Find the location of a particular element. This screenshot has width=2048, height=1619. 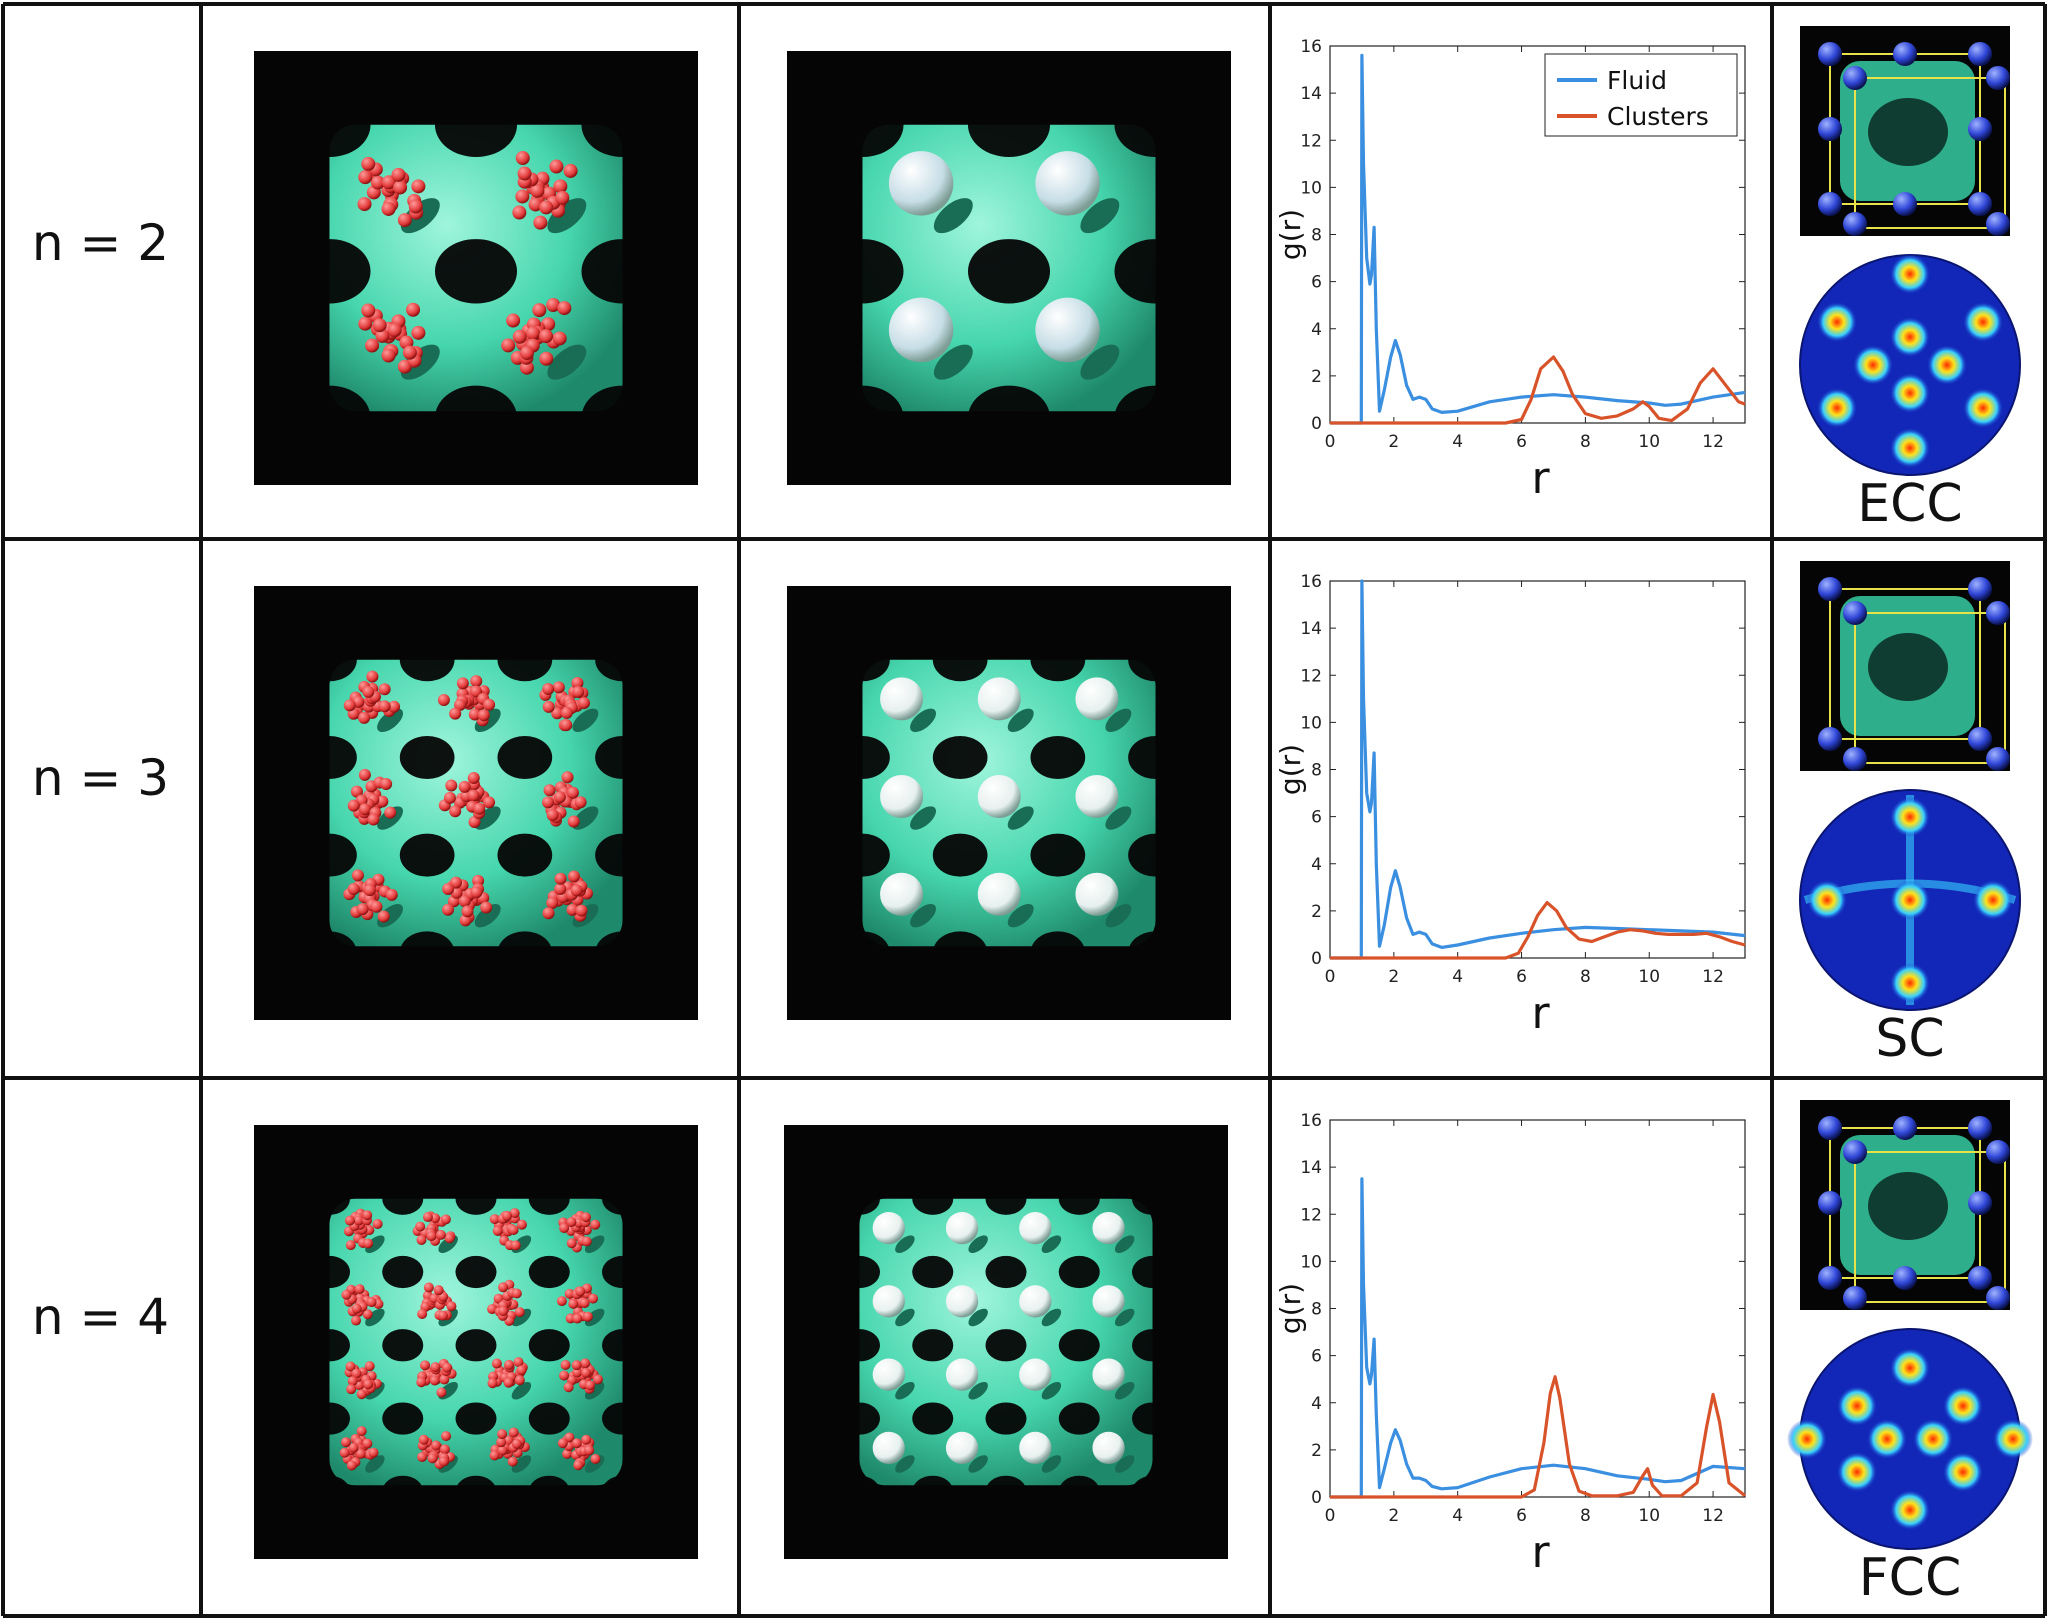

lattice-label: FCC is located at coordinates (1910, 1578).